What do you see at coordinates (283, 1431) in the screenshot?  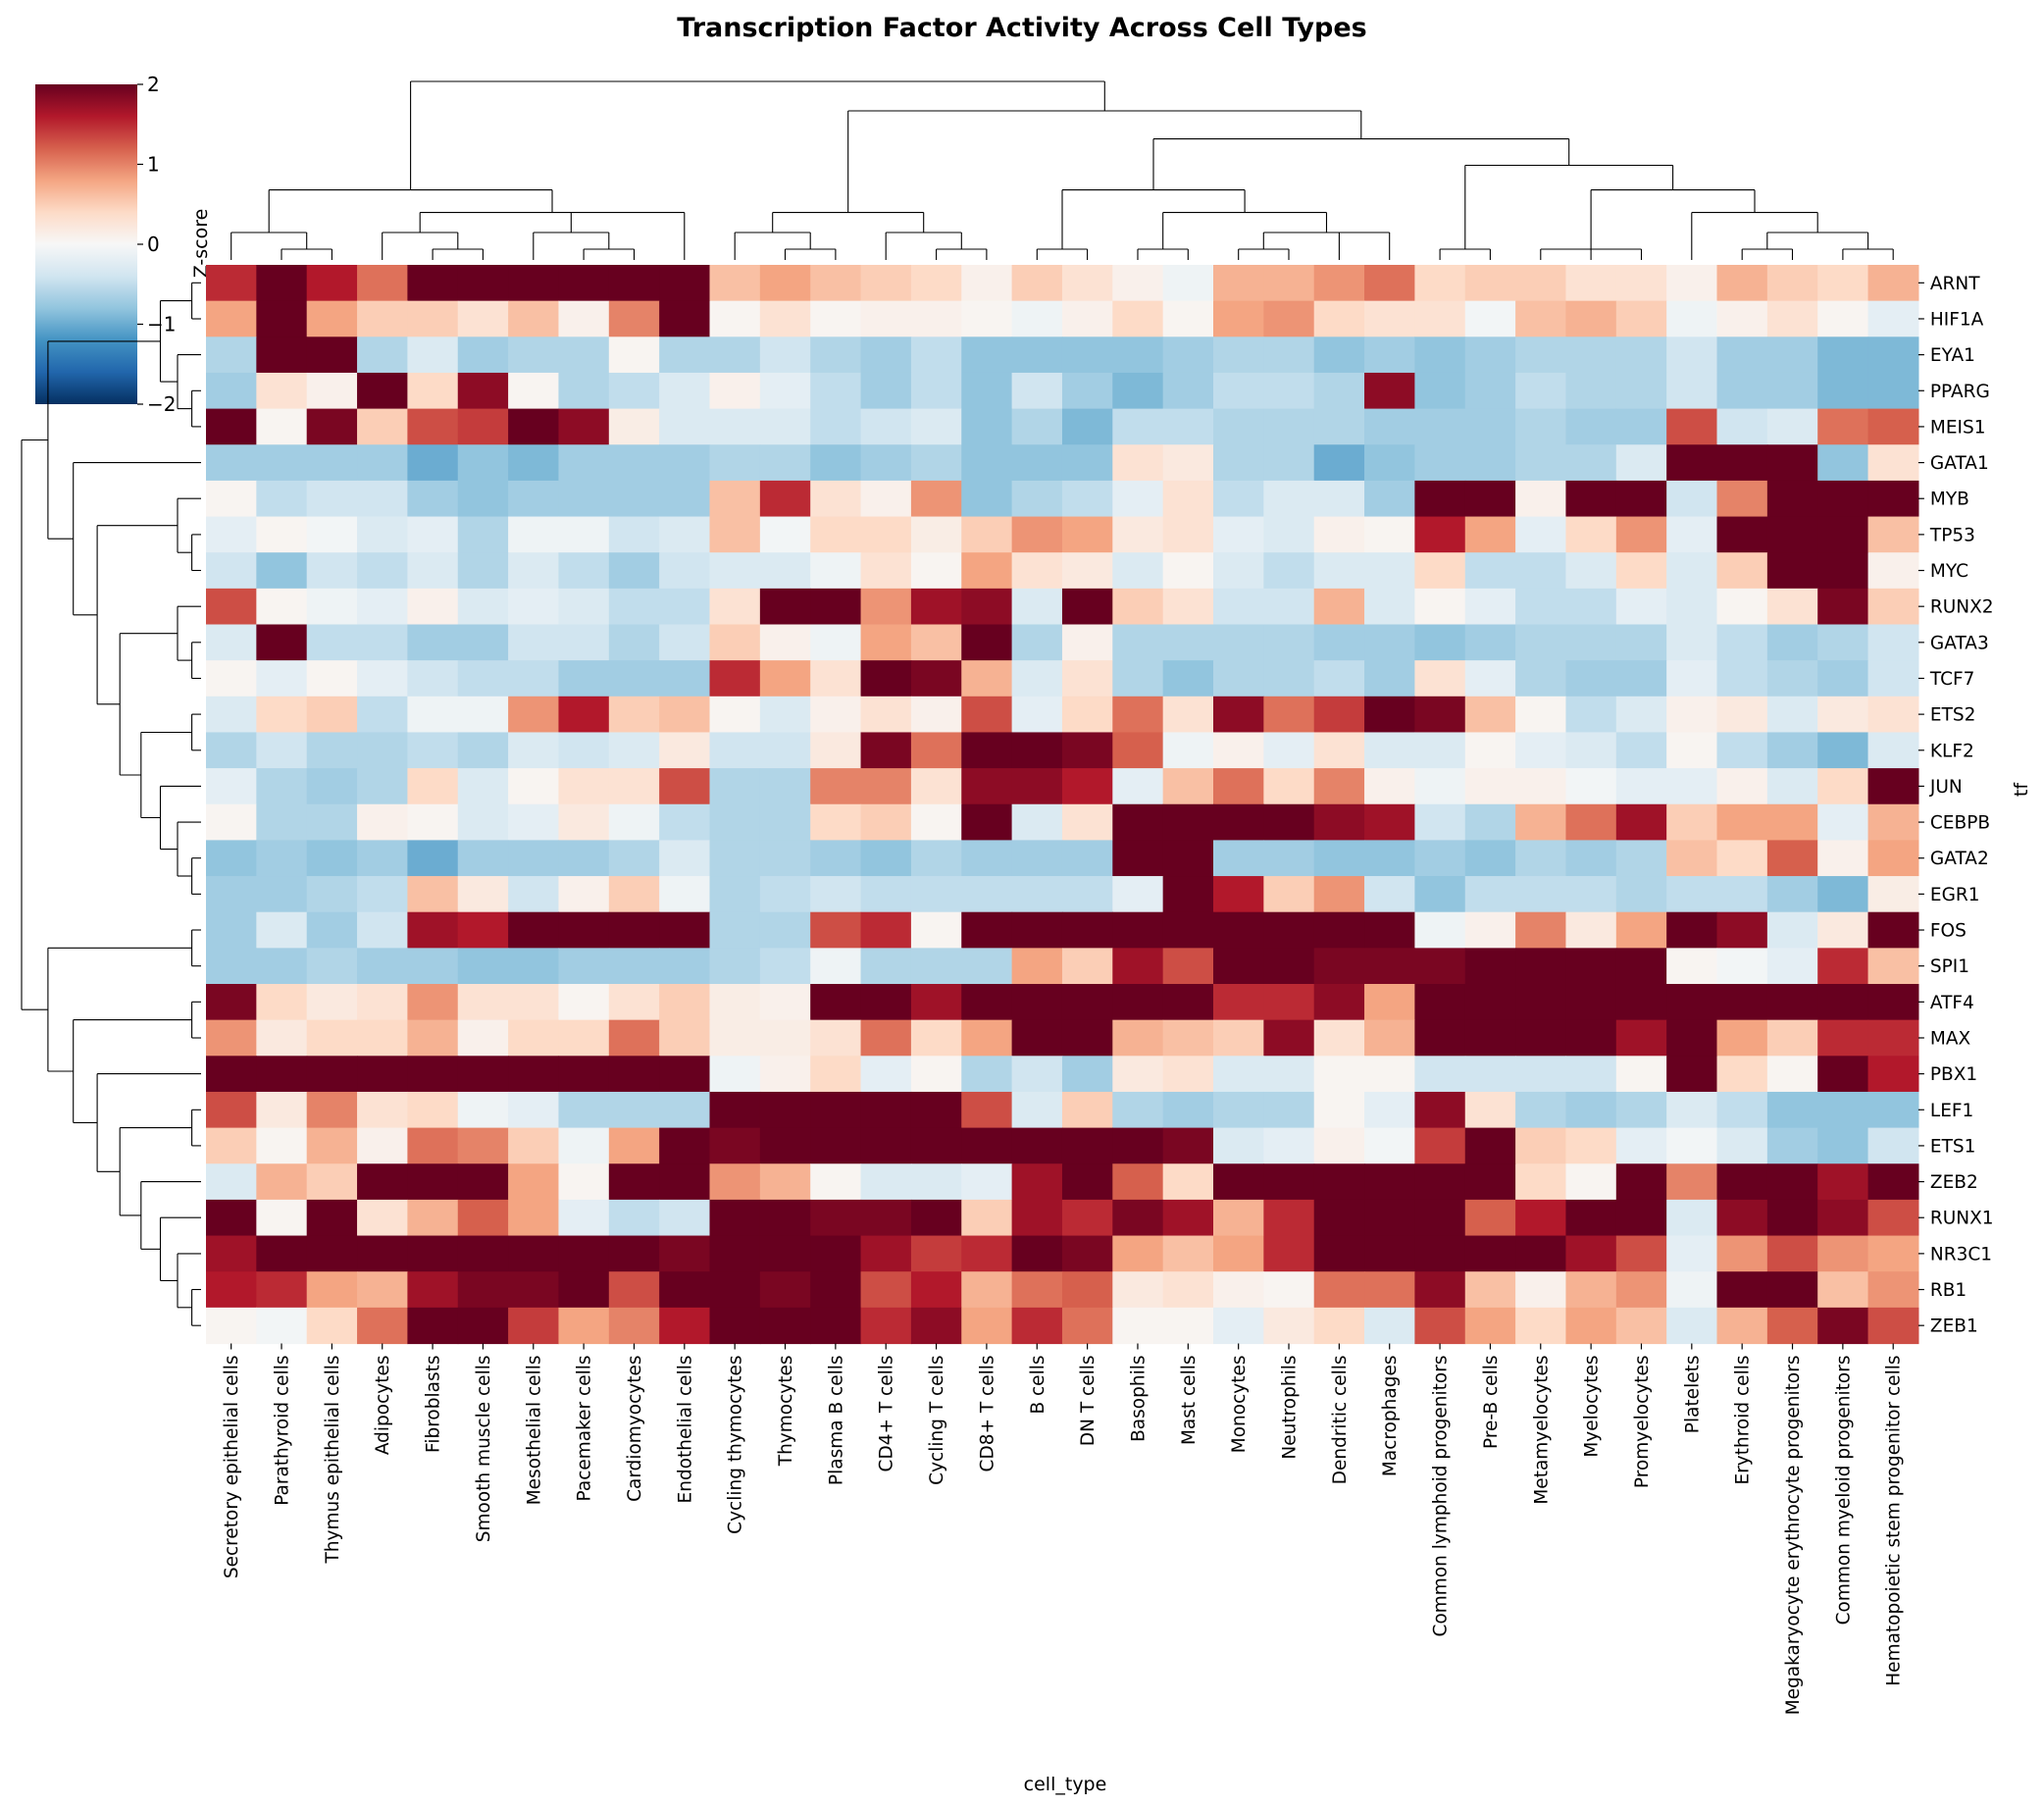 I see `column-label: Parathyroid cells` at bounding box center [283, 1431].